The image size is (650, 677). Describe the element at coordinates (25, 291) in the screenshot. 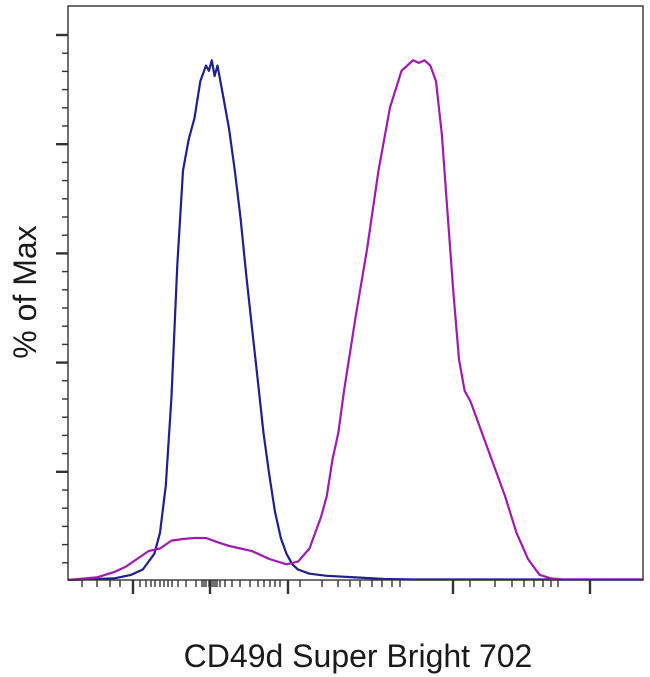

I see `y-axis-label: % of Max` at that location.